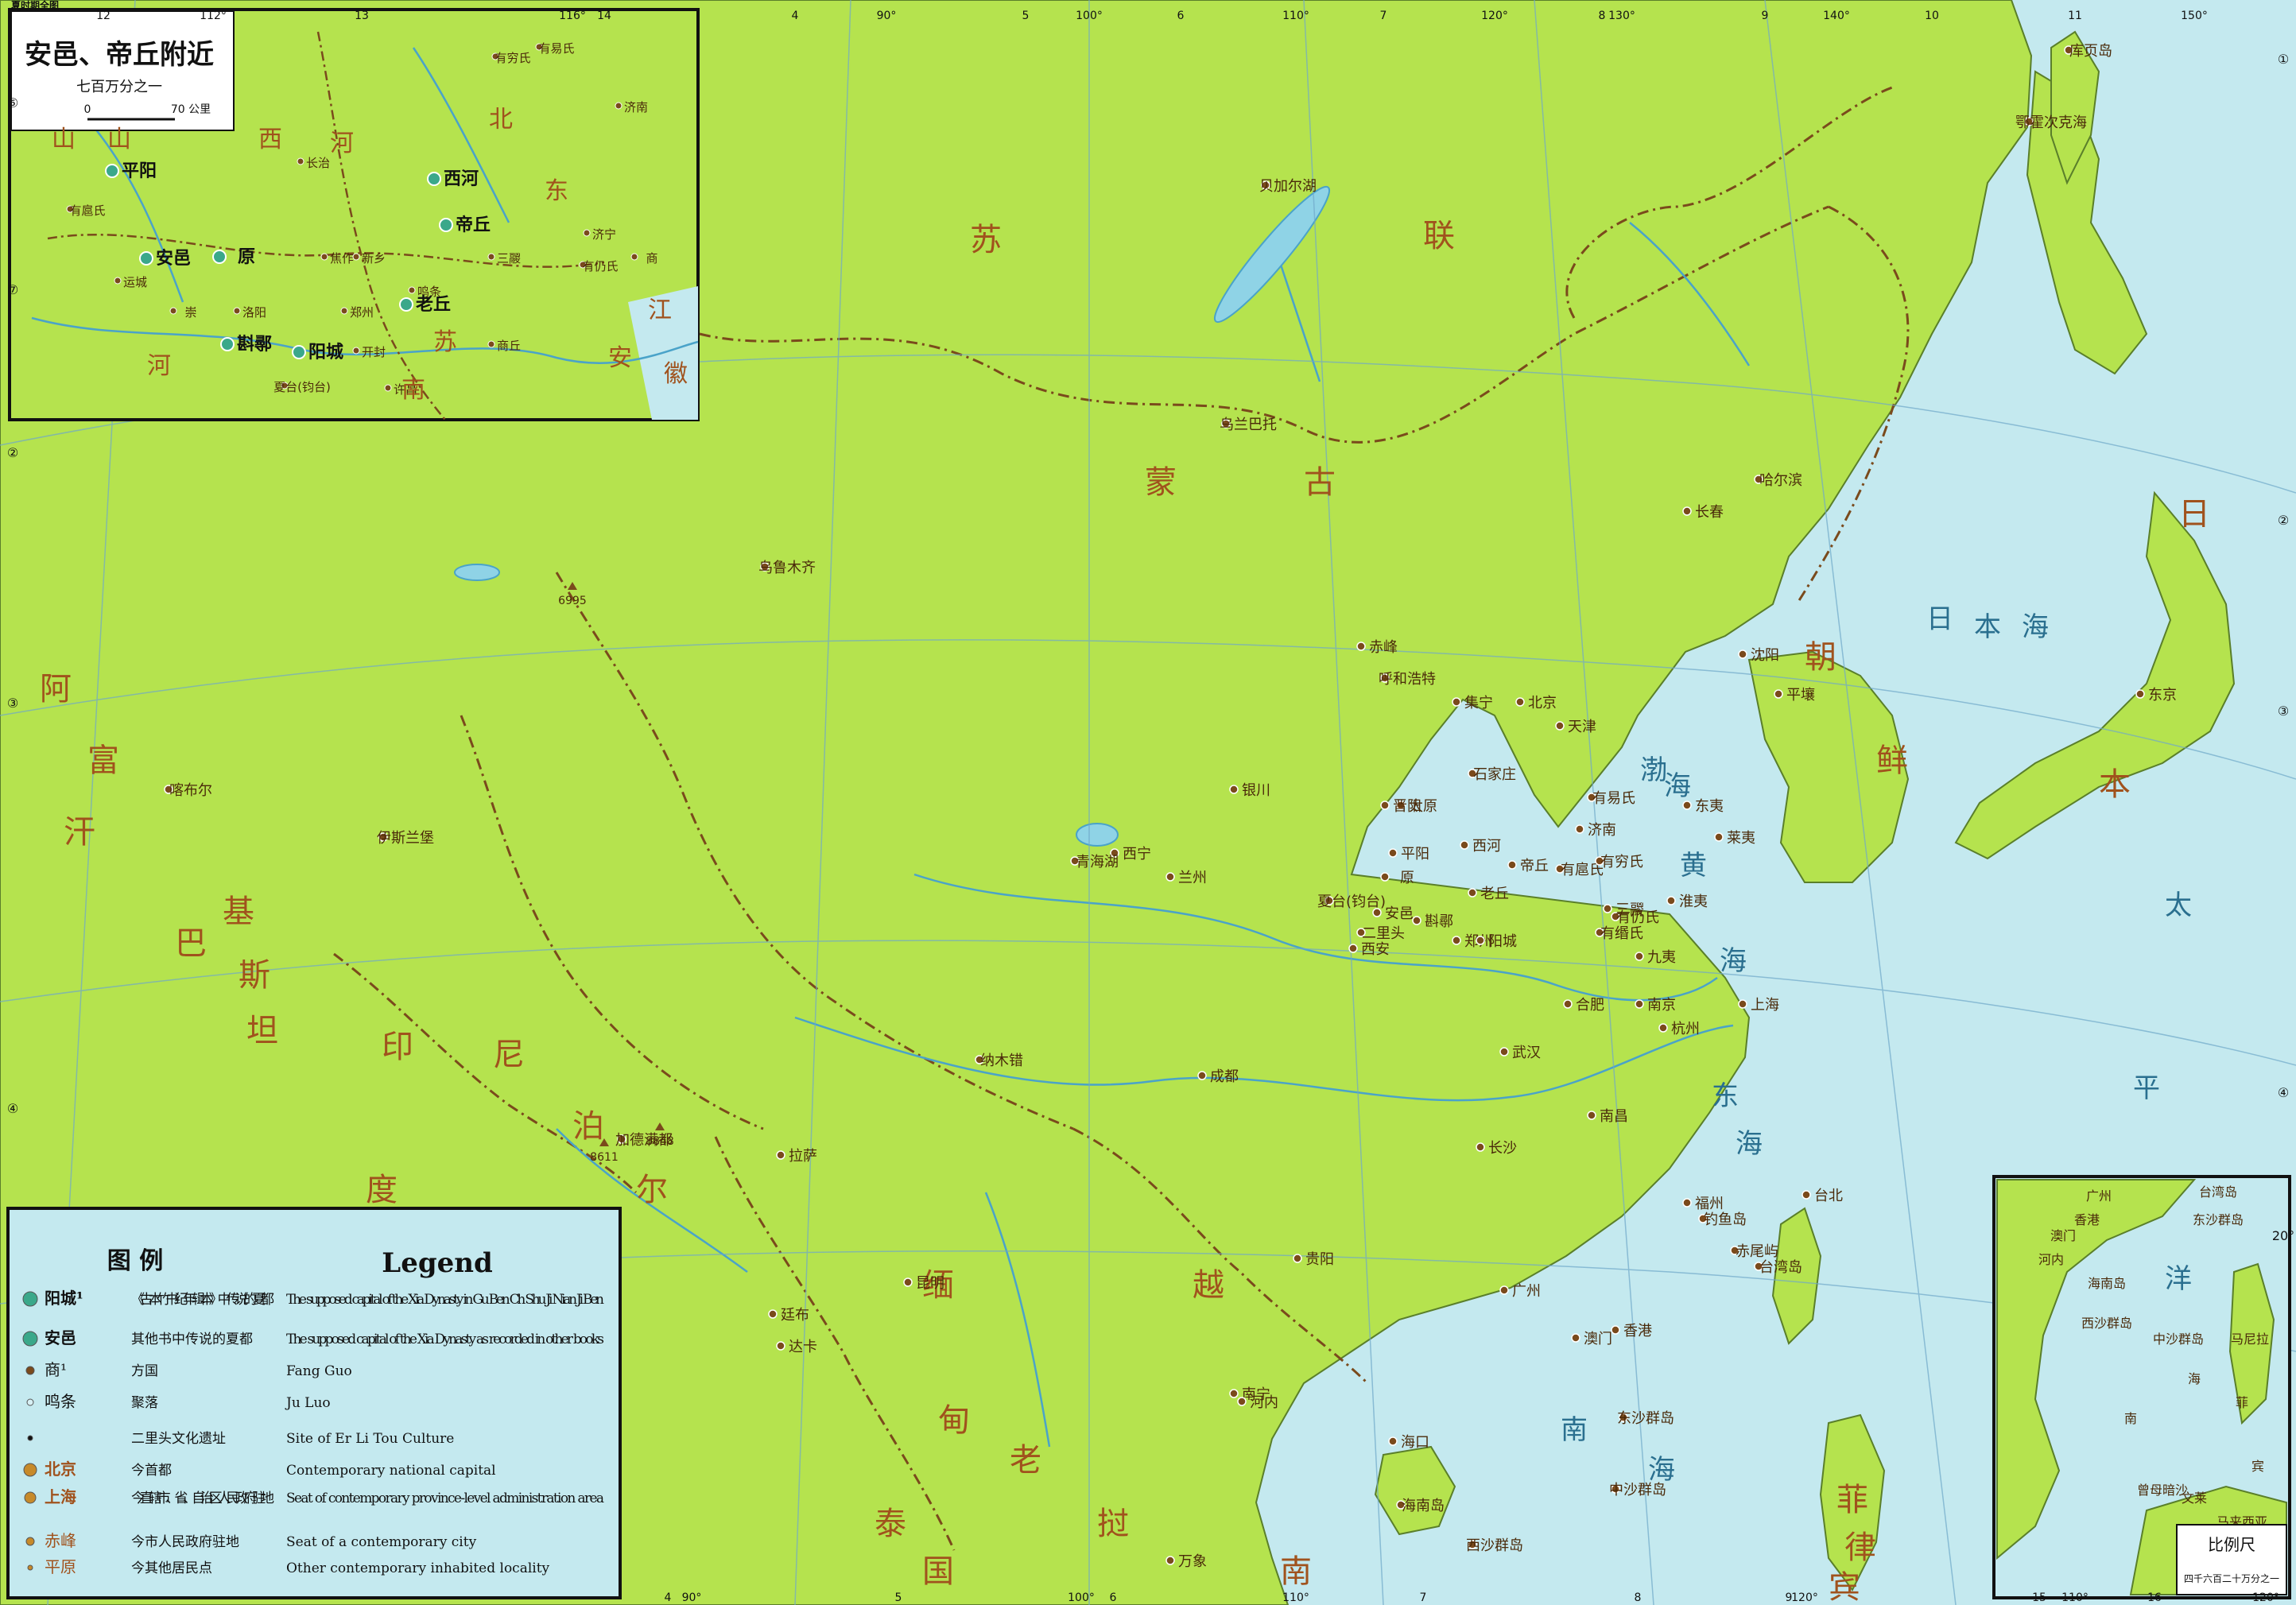  I want to click on country-label: 挝, so click(1113, 1524).